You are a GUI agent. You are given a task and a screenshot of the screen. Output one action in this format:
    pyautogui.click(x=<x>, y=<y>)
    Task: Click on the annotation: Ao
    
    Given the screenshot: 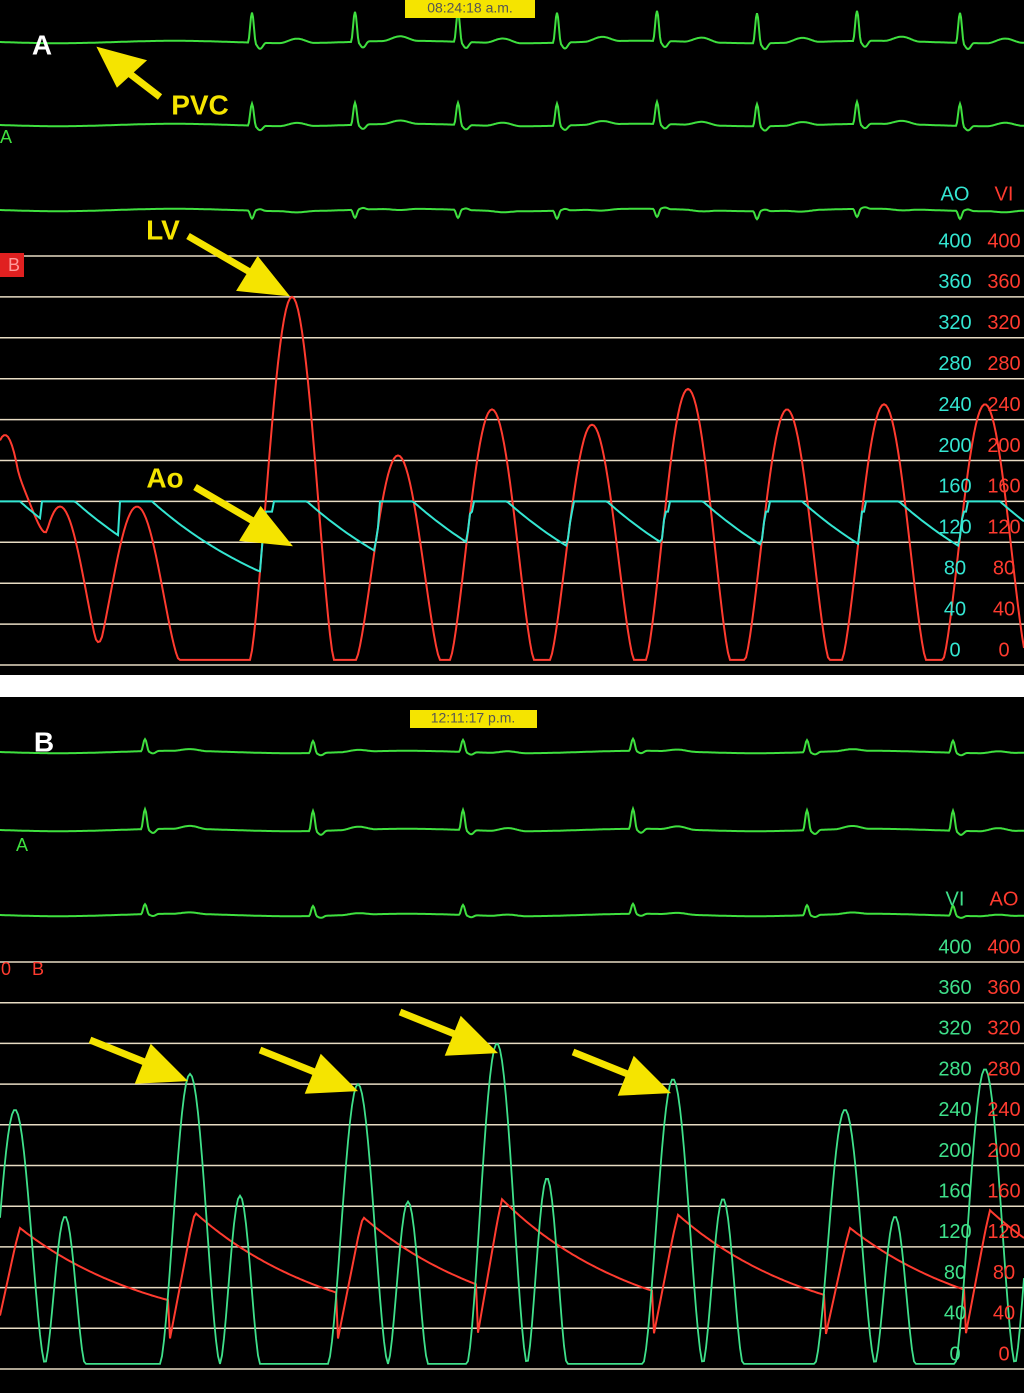 What is the action you would take?
    pyautogui.click(x=164, y=477)
    